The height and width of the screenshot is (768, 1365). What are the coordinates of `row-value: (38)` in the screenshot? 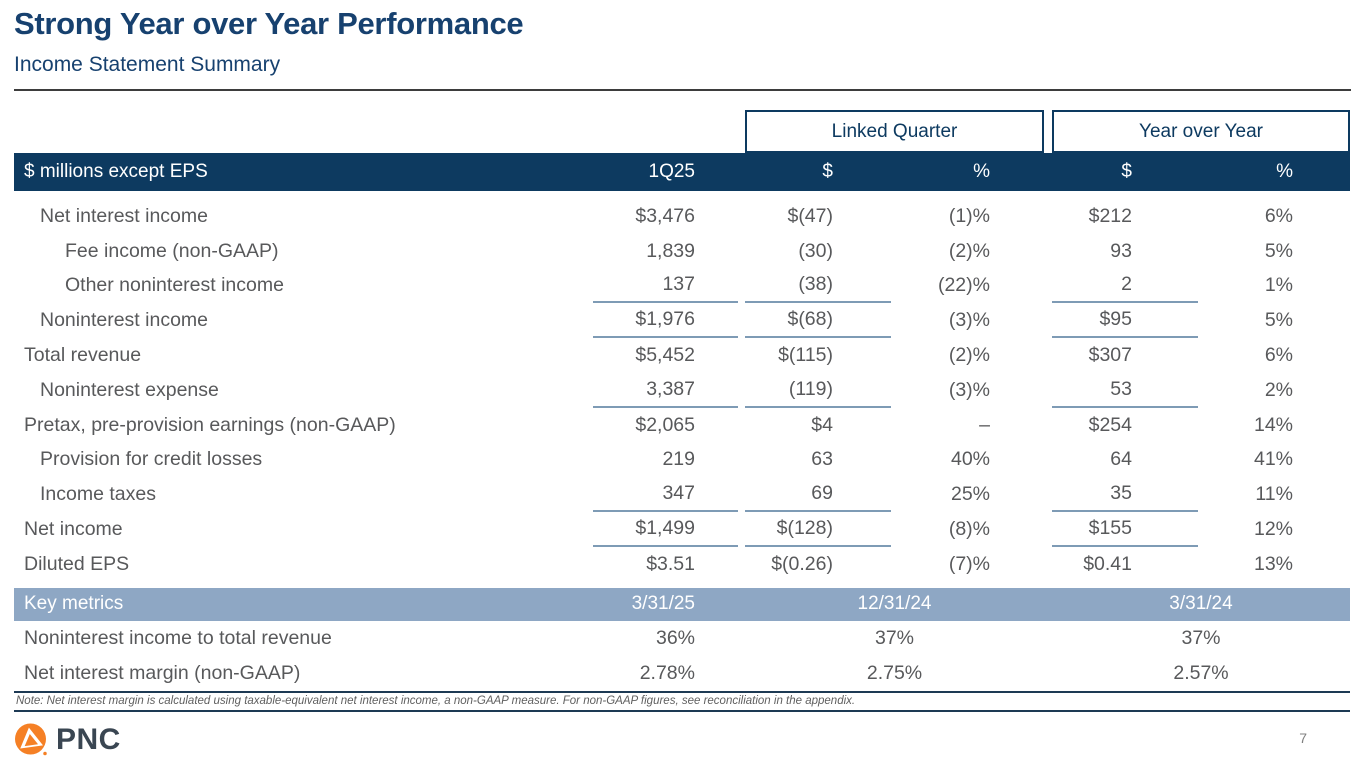 It's located at (818, 286).